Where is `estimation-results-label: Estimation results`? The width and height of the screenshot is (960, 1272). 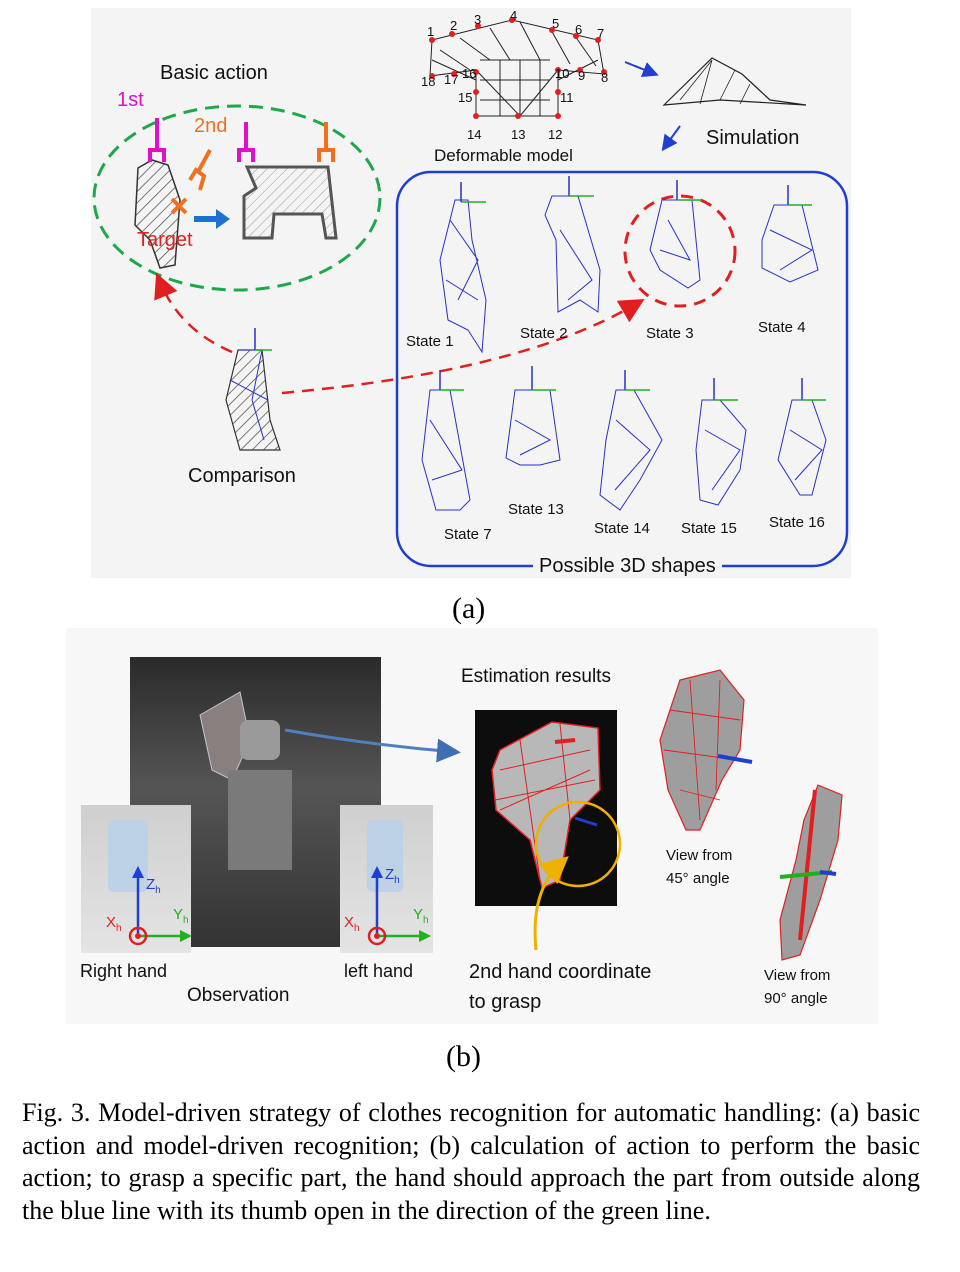
estimation-results-label: Estimation results is located at coordinates (536, 676).